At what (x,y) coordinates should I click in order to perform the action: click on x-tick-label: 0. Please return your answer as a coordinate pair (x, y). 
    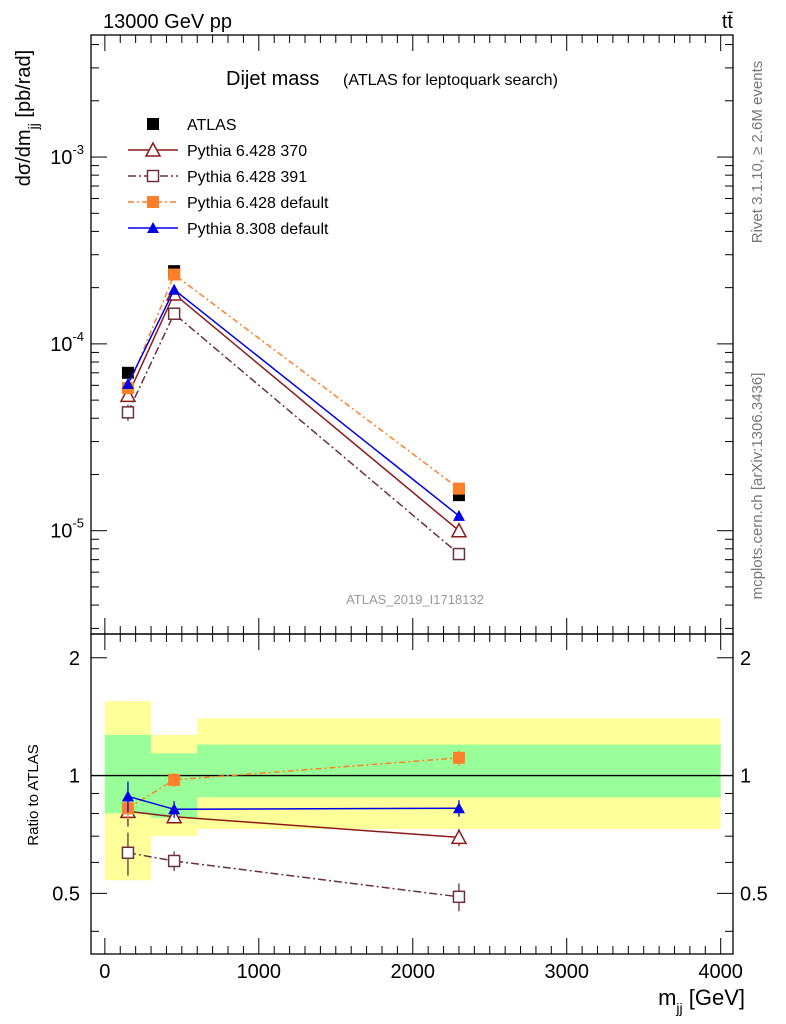
    Looking at the image, I should click on (104, 972).